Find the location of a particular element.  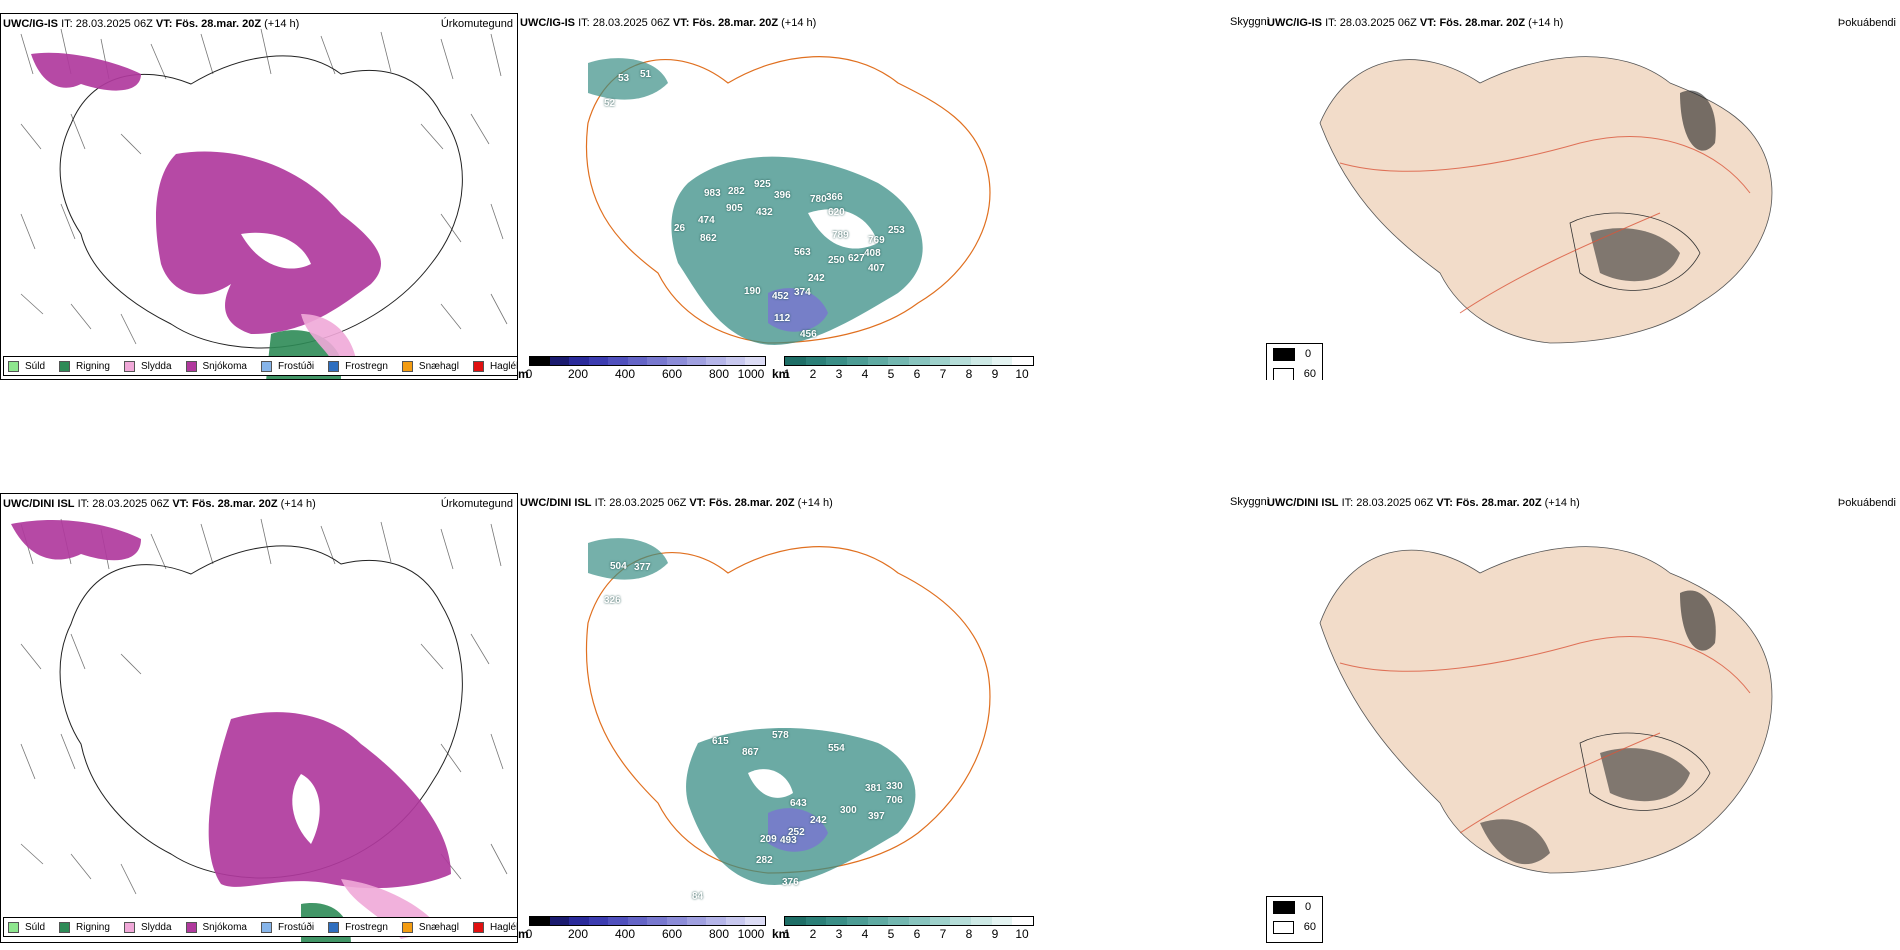

iceland-land is located at coordinates (1546, 710).